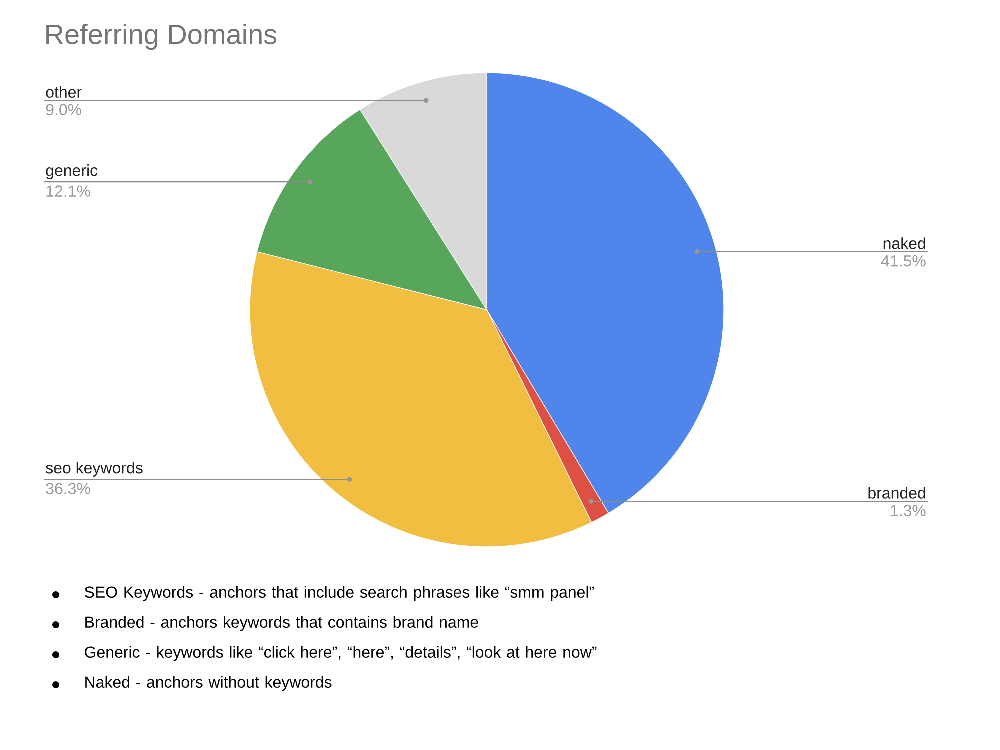  I want to click on chart-title: Referring Domains, so click(161, 37).